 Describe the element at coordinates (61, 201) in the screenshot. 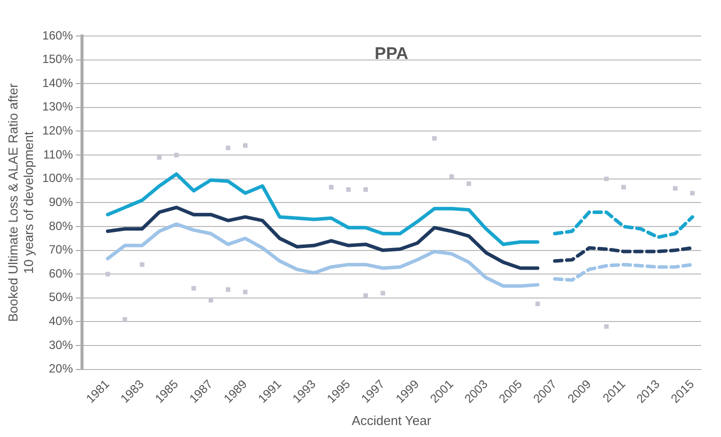

I see `y-tick-label: 90%` at that location.